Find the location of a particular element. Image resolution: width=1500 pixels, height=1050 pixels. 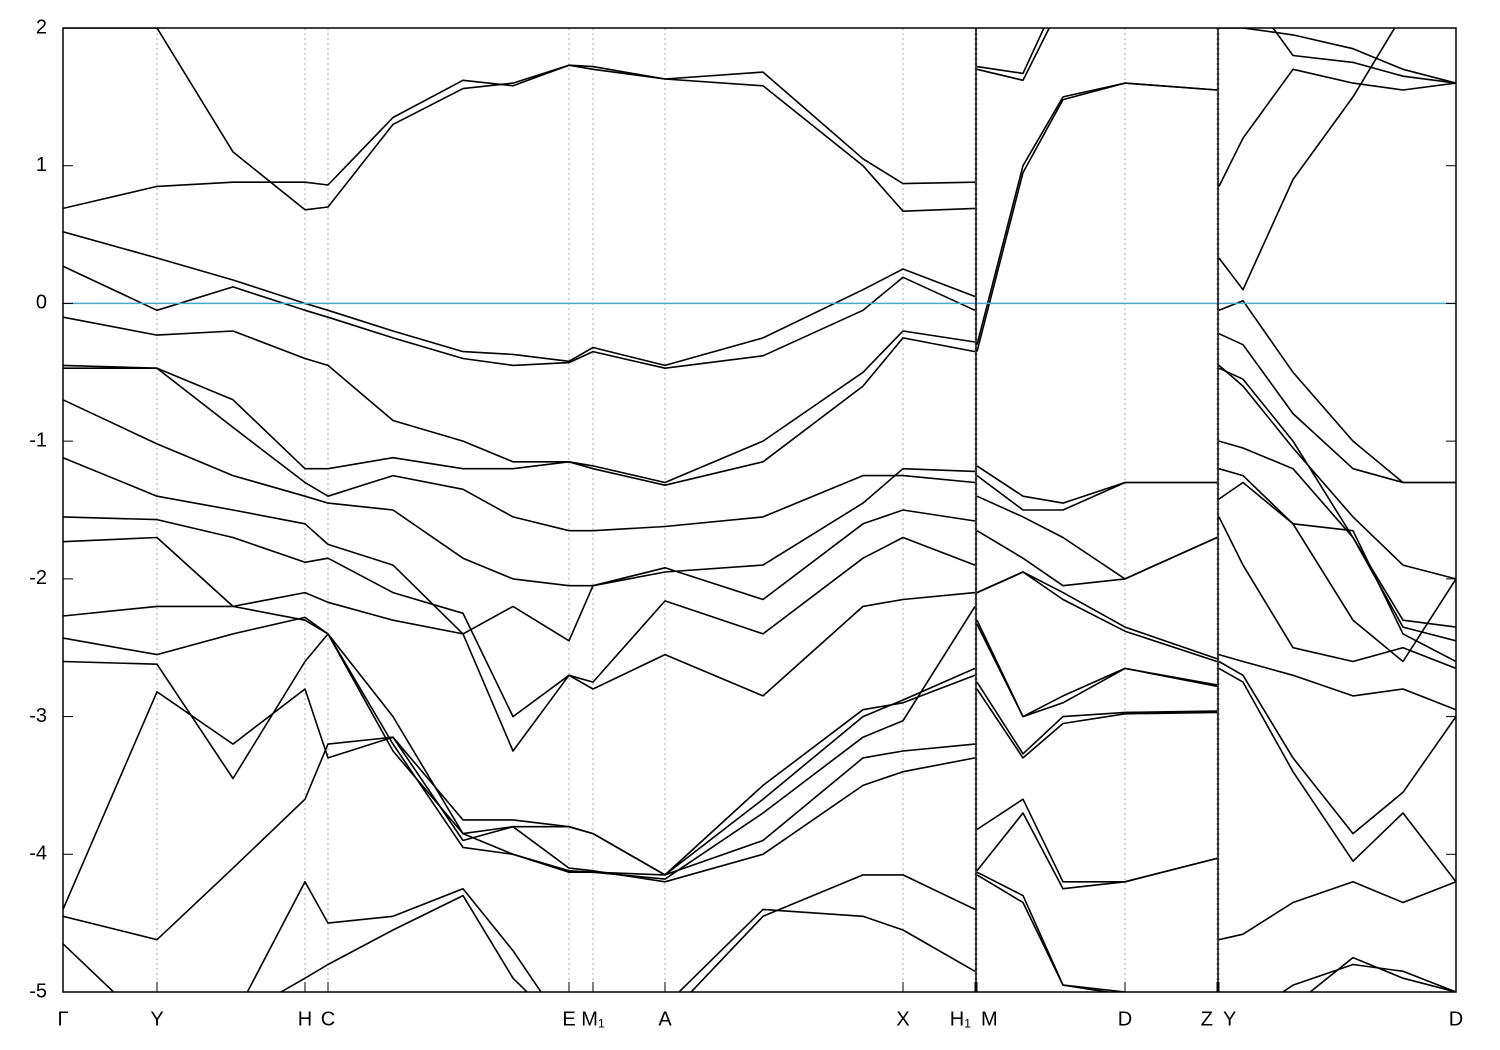

x-tick-label: Γ is located at coordinates (62, 1019).